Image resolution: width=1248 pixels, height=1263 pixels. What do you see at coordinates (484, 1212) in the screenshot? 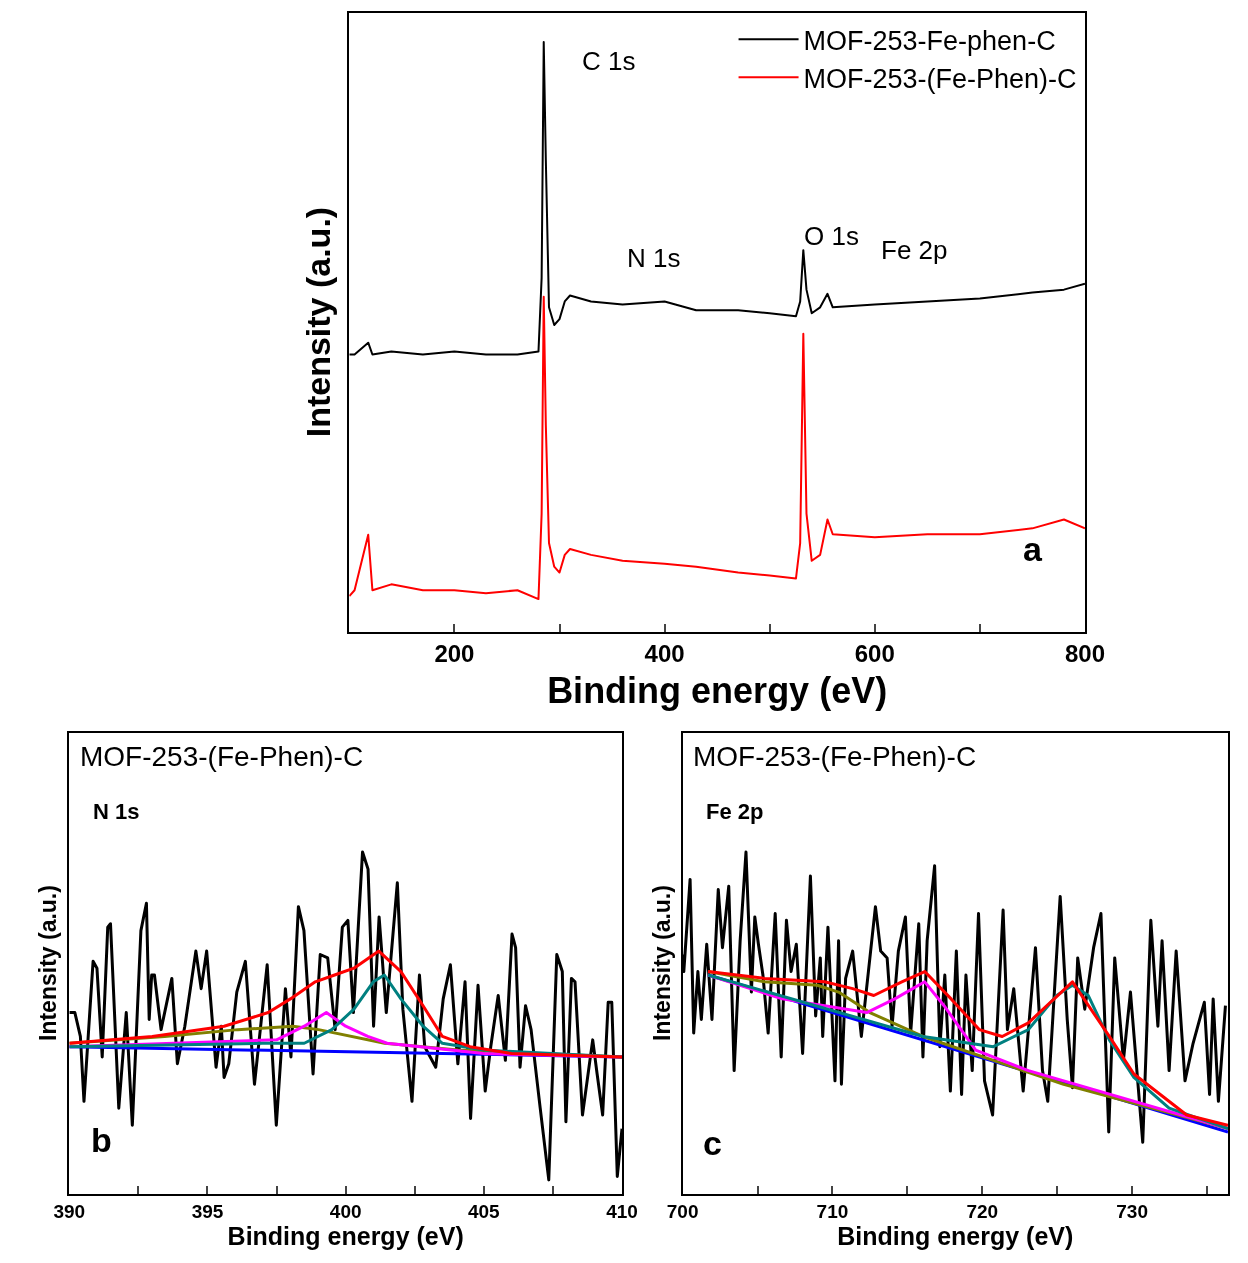
I see `x-tick-label: 405` at bounding box center [484, 1212].